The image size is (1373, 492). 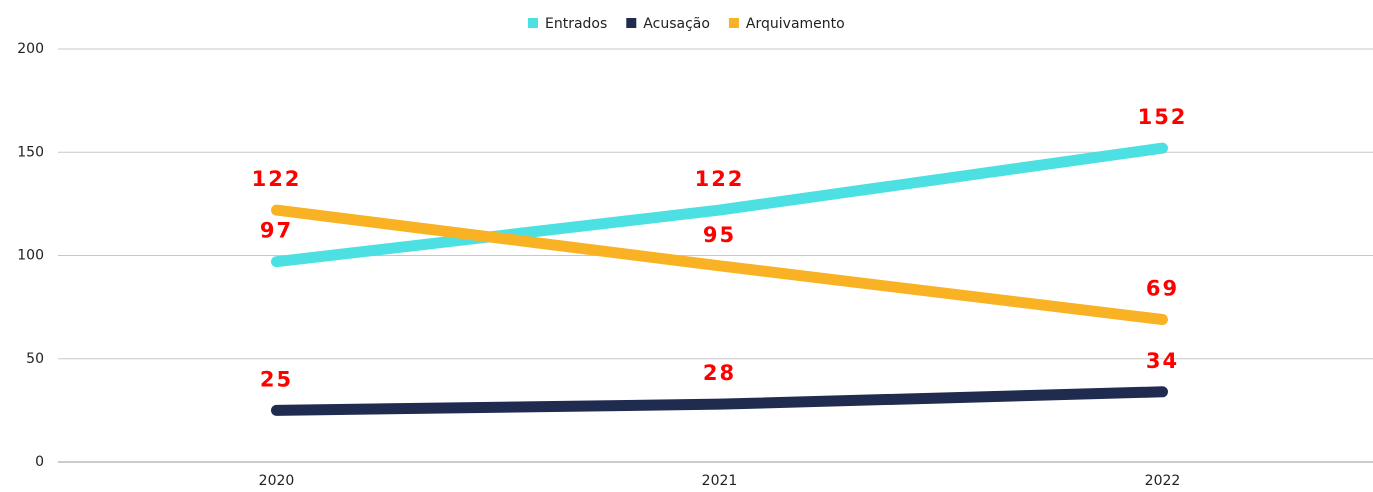 What do you see at coordinates (1163, 117) in the screenshot?
I see `value-label: 152` at bounding box center [1163, 117].